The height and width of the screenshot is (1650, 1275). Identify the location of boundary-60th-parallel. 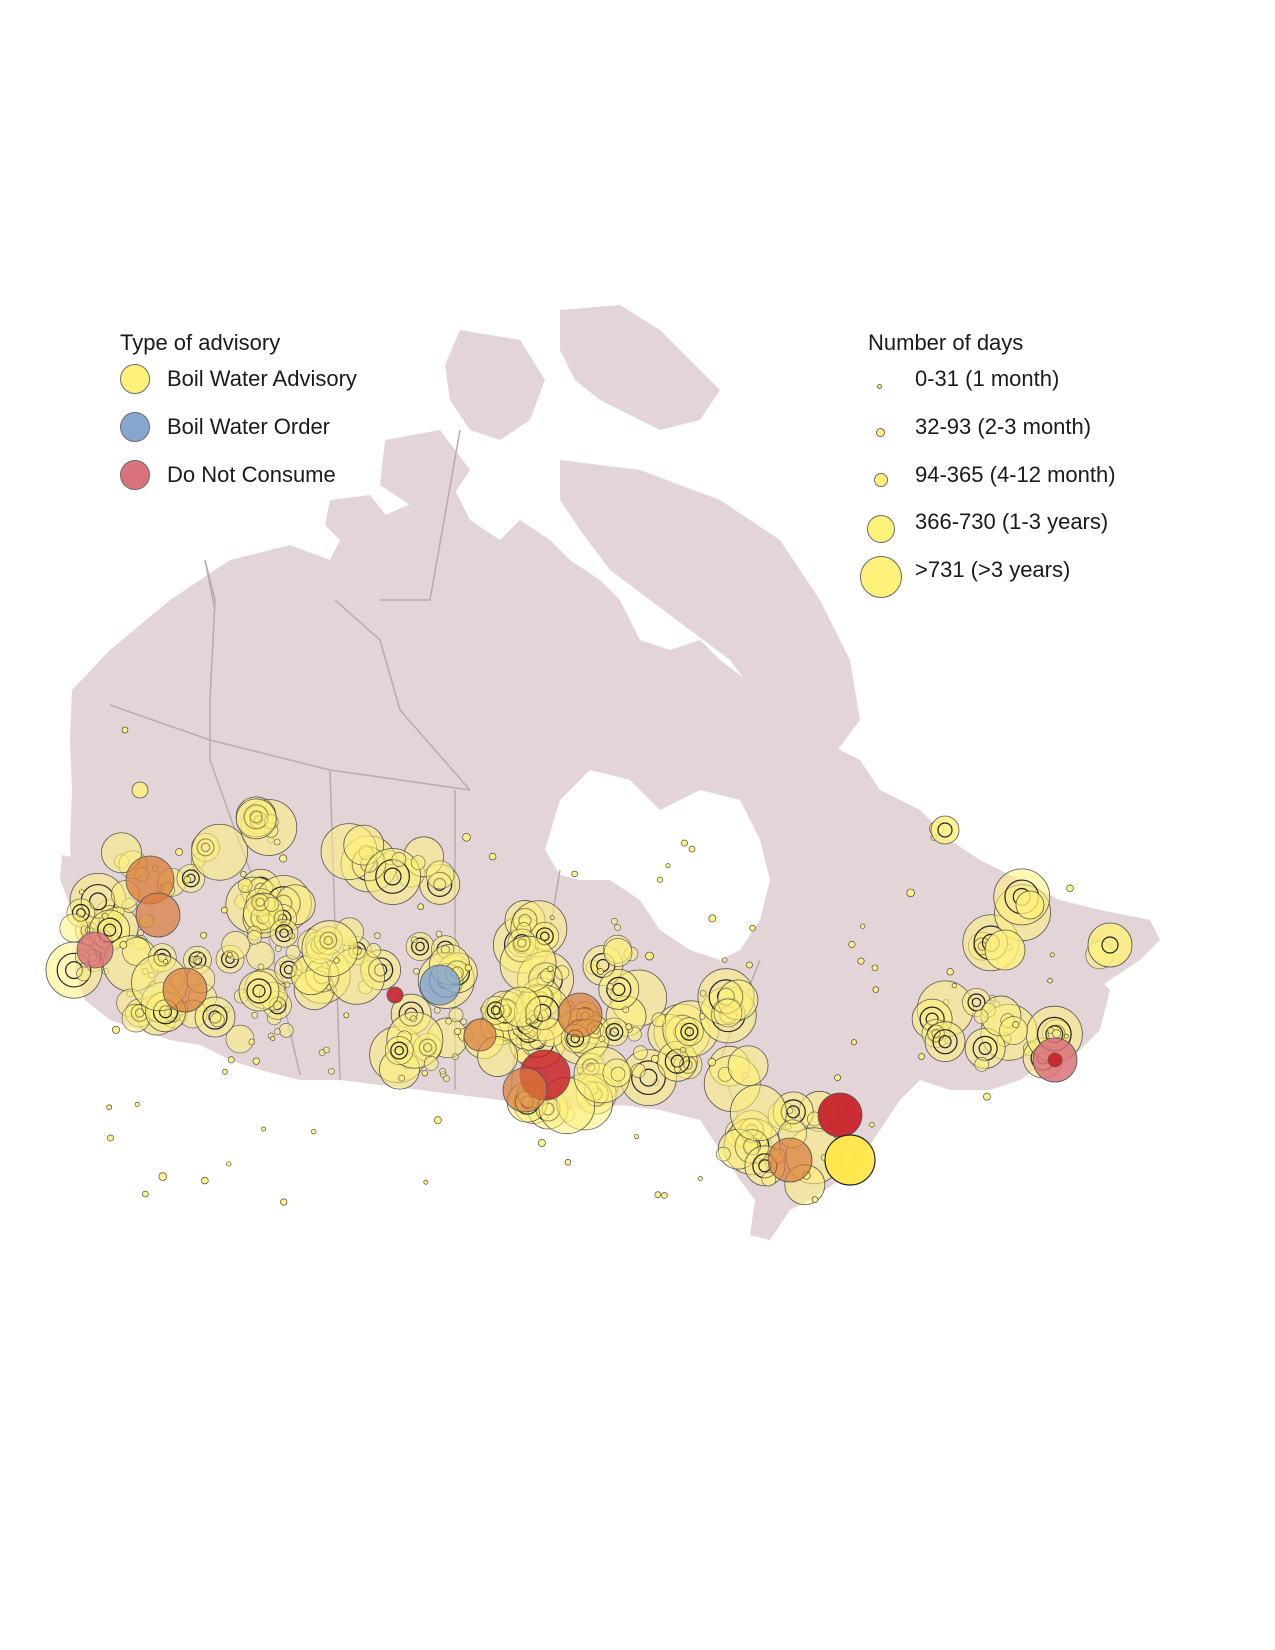
(290, 747).